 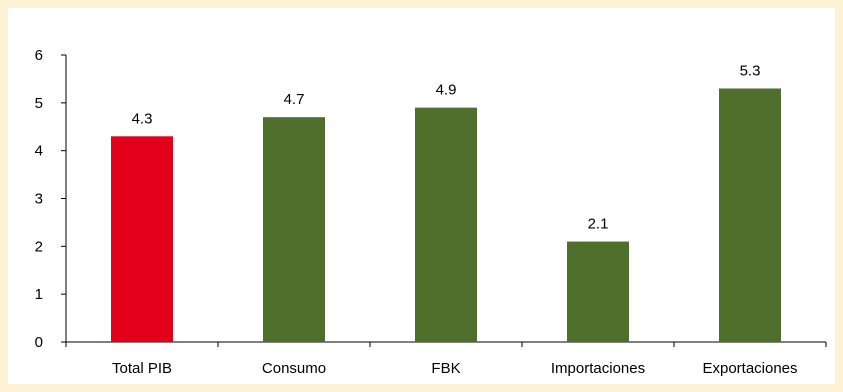 I want to click on y-tick-label: 1, so click(x=39, y=294).